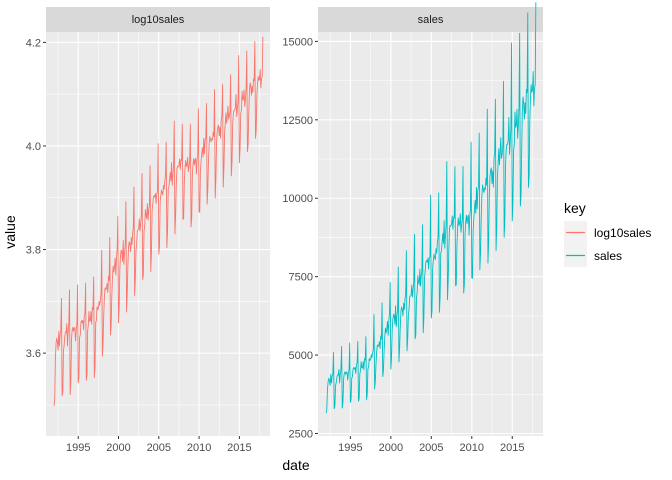 The width and height of the screenshot is (672, 480). I want to click on y-tick-label: 2500, so click(301, 434).